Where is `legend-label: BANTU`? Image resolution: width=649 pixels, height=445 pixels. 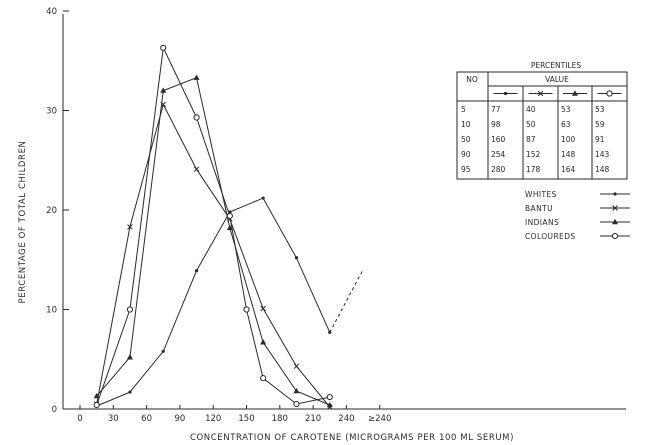
legend-label: BANTU is located at coordinates (539, 208).